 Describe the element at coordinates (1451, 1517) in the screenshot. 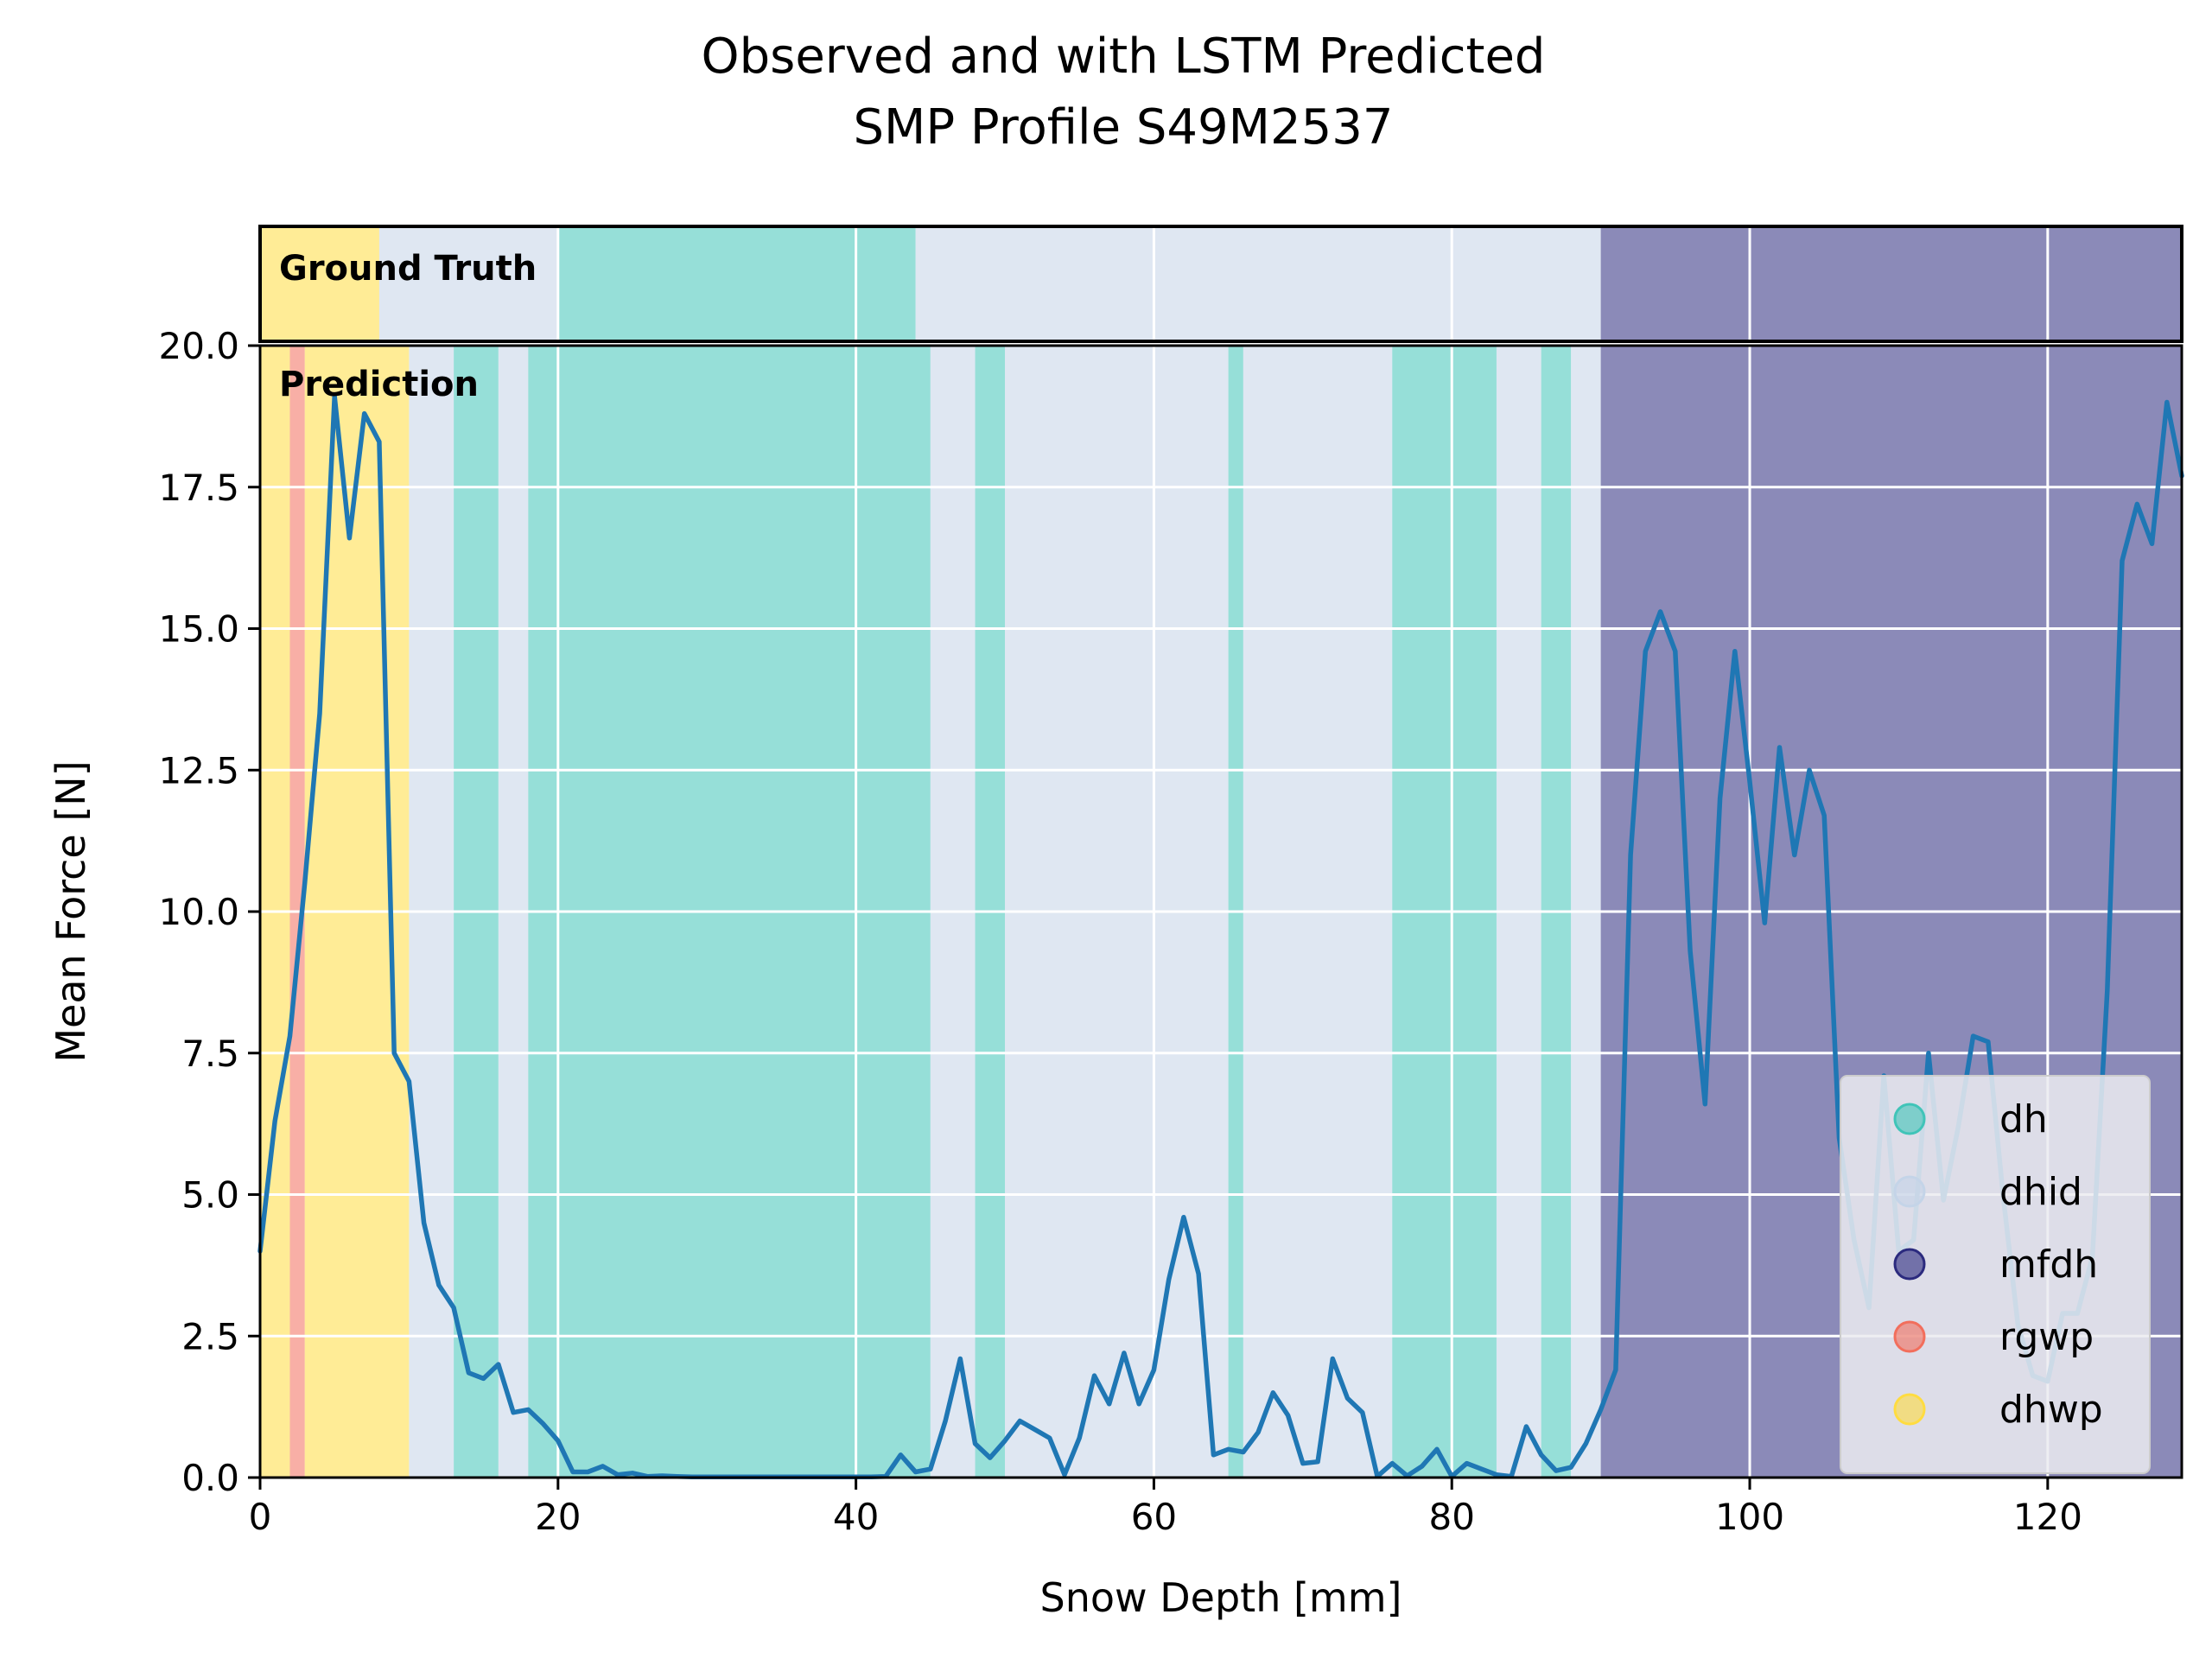

I see `x-tick-label: 80` at that location.